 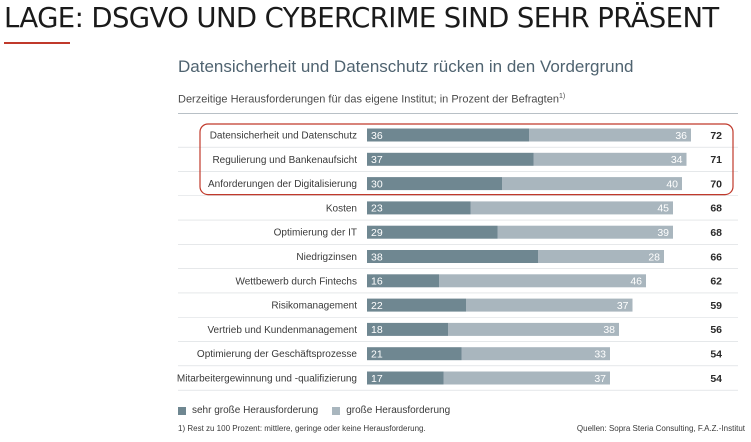 I want to click on data-label-series1: 30, so click(x=377, y=184).